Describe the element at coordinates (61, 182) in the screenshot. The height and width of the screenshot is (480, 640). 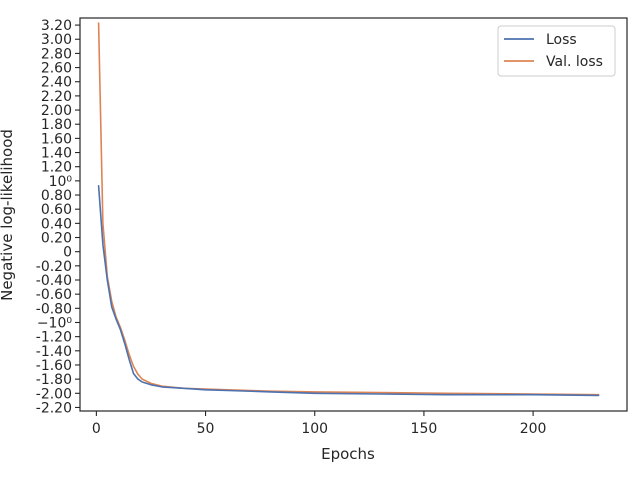
I see `y-tick-label: 10⁰` at that location.